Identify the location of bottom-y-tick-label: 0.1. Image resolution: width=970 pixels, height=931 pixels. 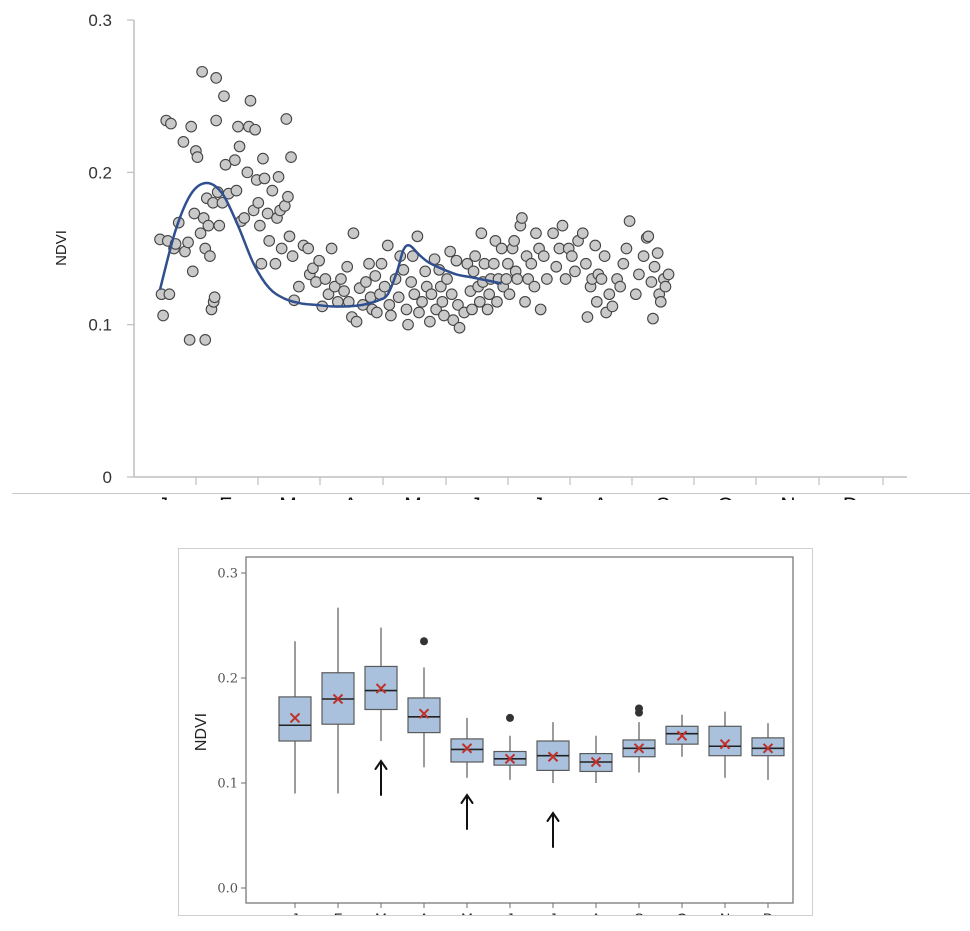
(227, 784).